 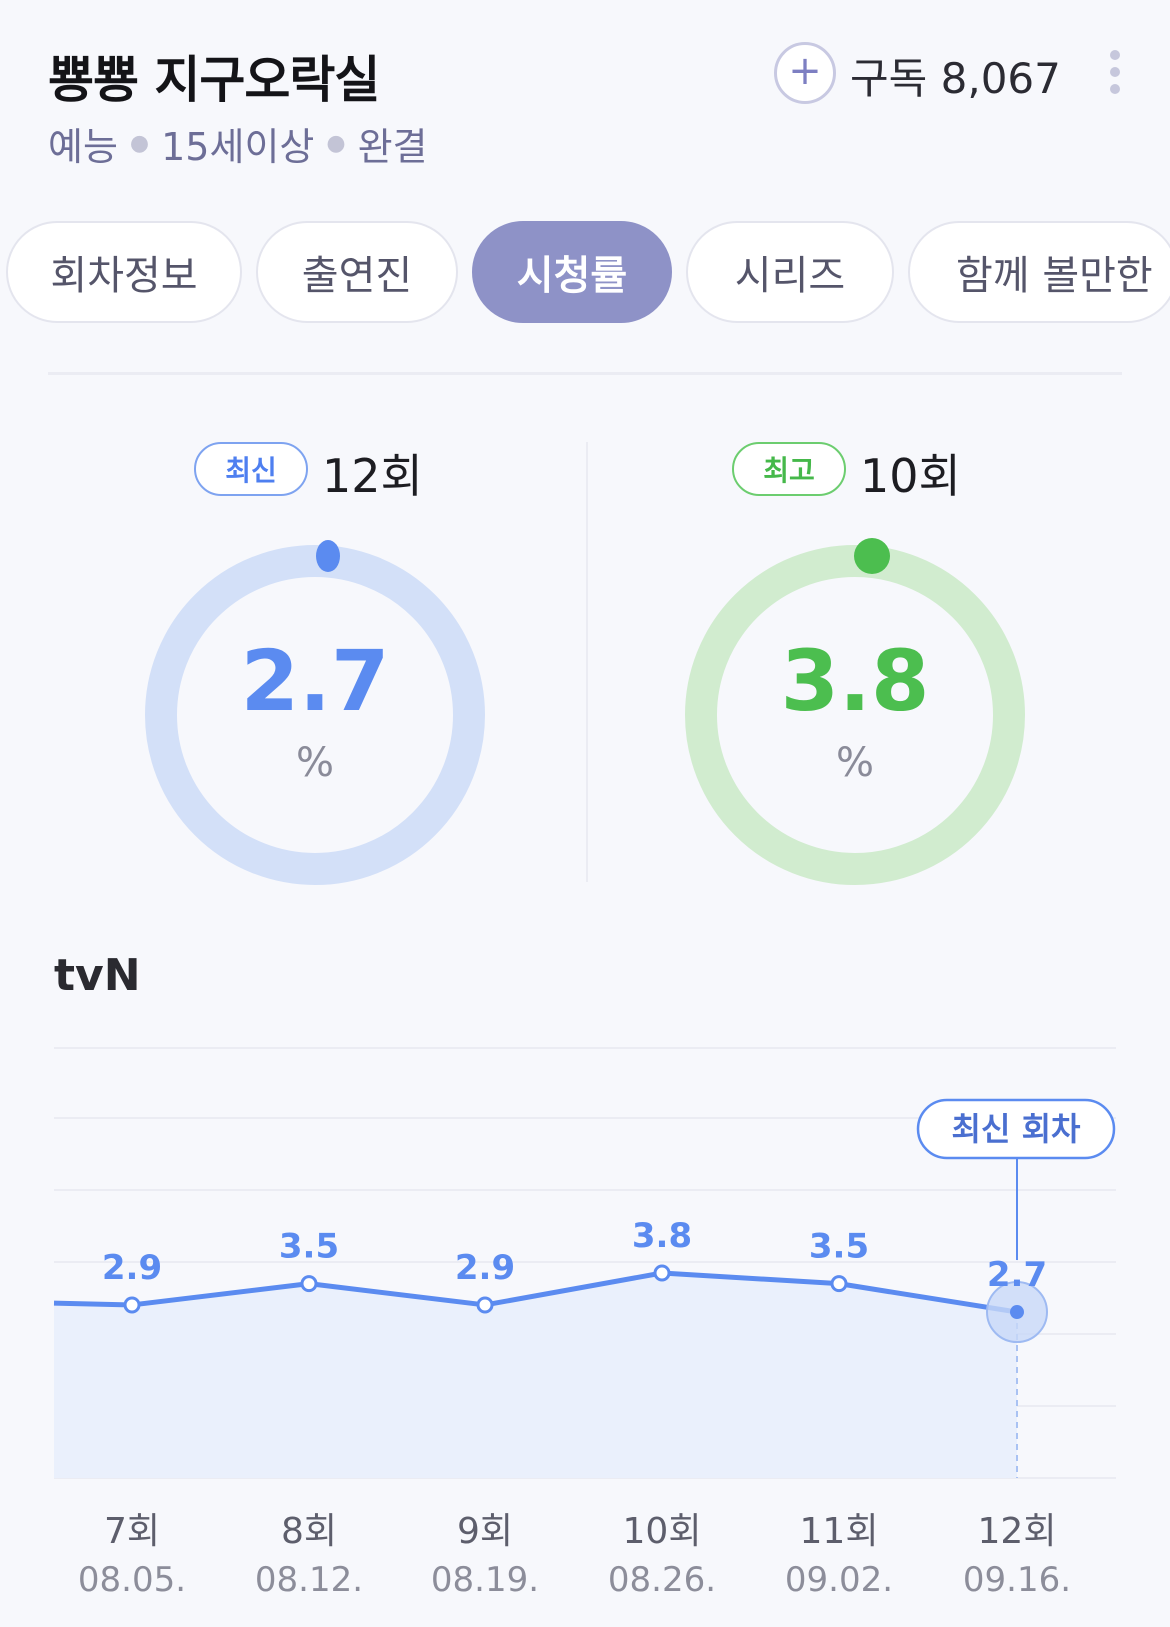 I want to click on subscribe-button: +, so click(x=805, y=73).